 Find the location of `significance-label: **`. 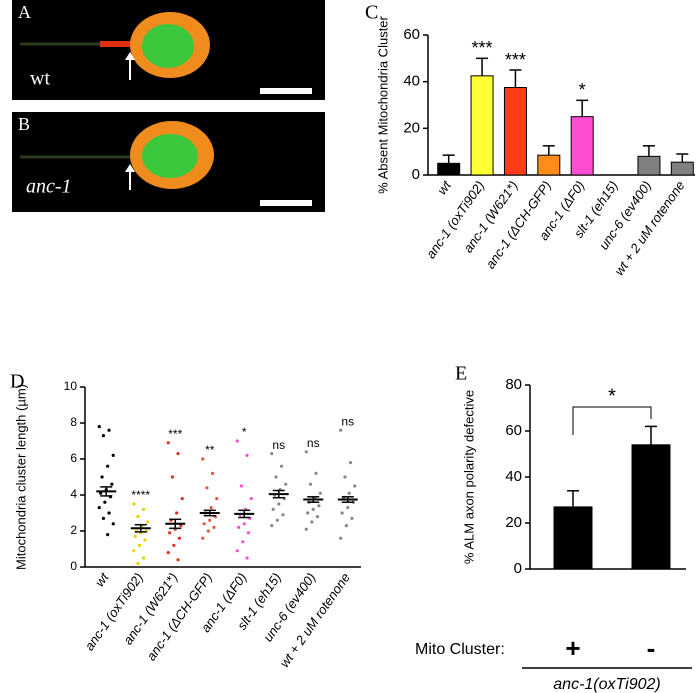

significance-label: ** is located at coordinates (210, 450).